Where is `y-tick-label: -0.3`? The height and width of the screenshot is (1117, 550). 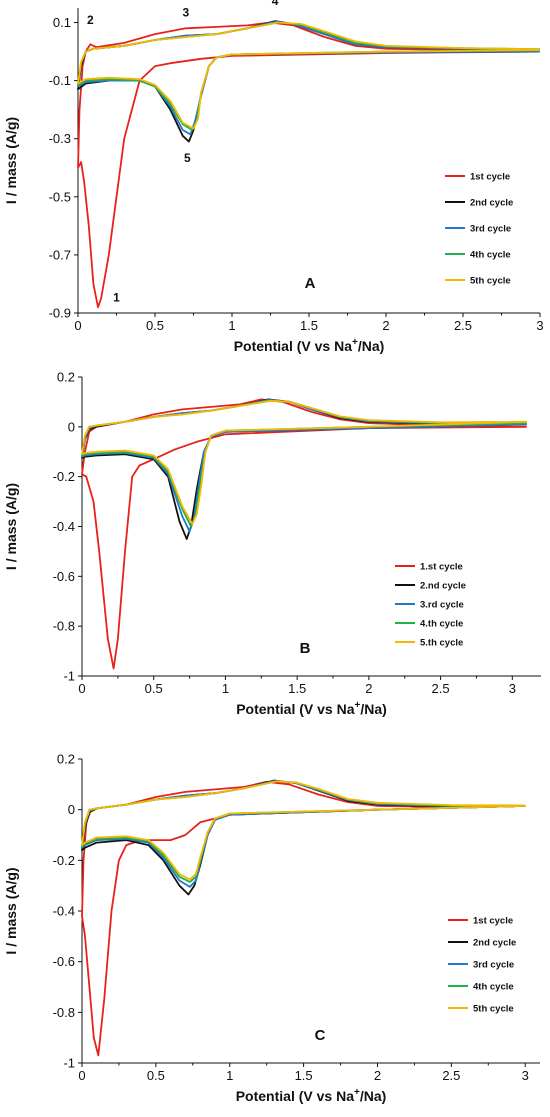 y-tick-label: -0.3 is located at coordinates (60, 138).